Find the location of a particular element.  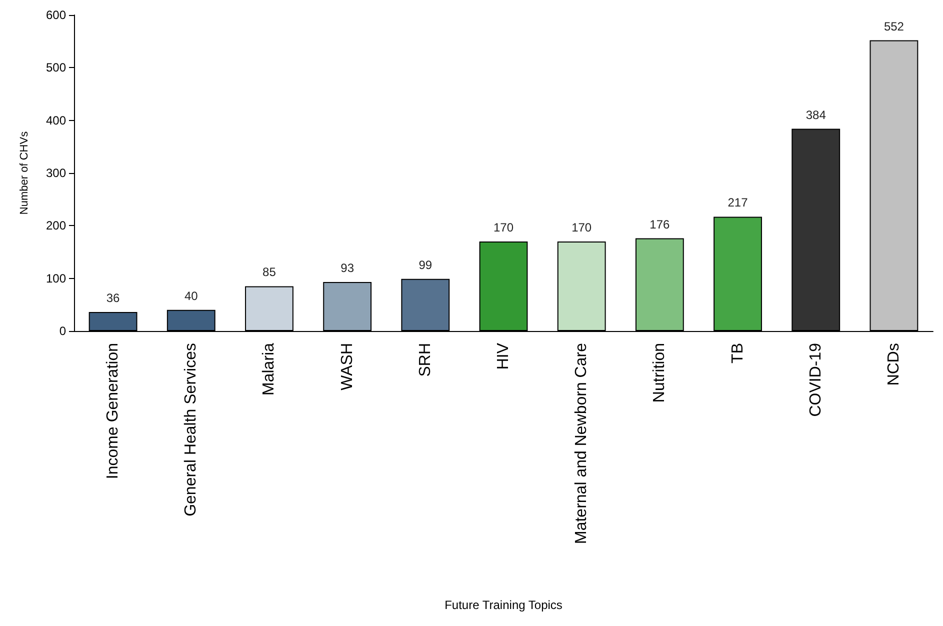

y-tick-label: 600 is located at coordinates (56, 15).